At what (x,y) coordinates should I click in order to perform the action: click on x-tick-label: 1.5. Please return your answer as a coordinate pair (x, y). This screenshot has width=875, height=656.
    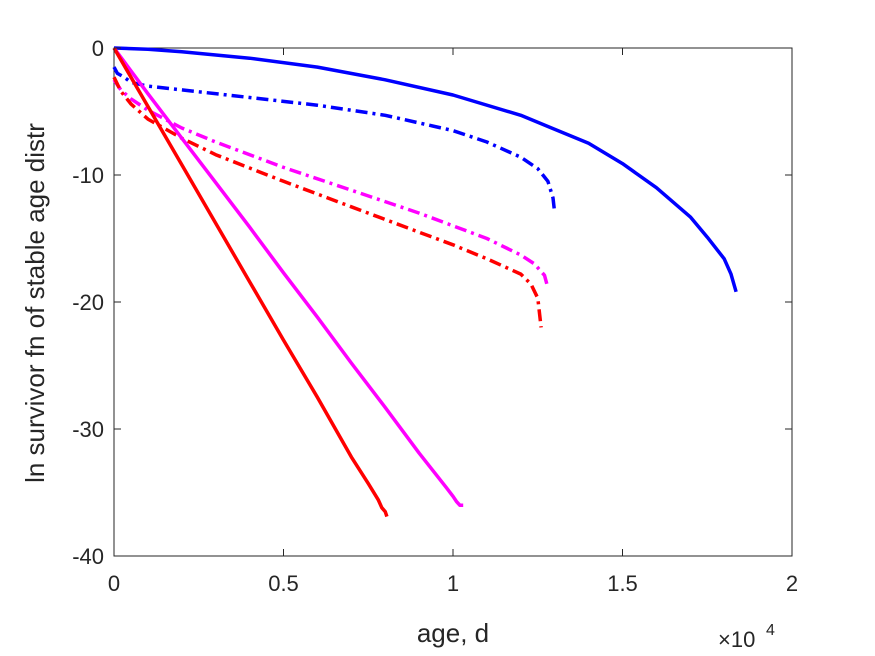
    Looking at the image, I should click on (622, 583).